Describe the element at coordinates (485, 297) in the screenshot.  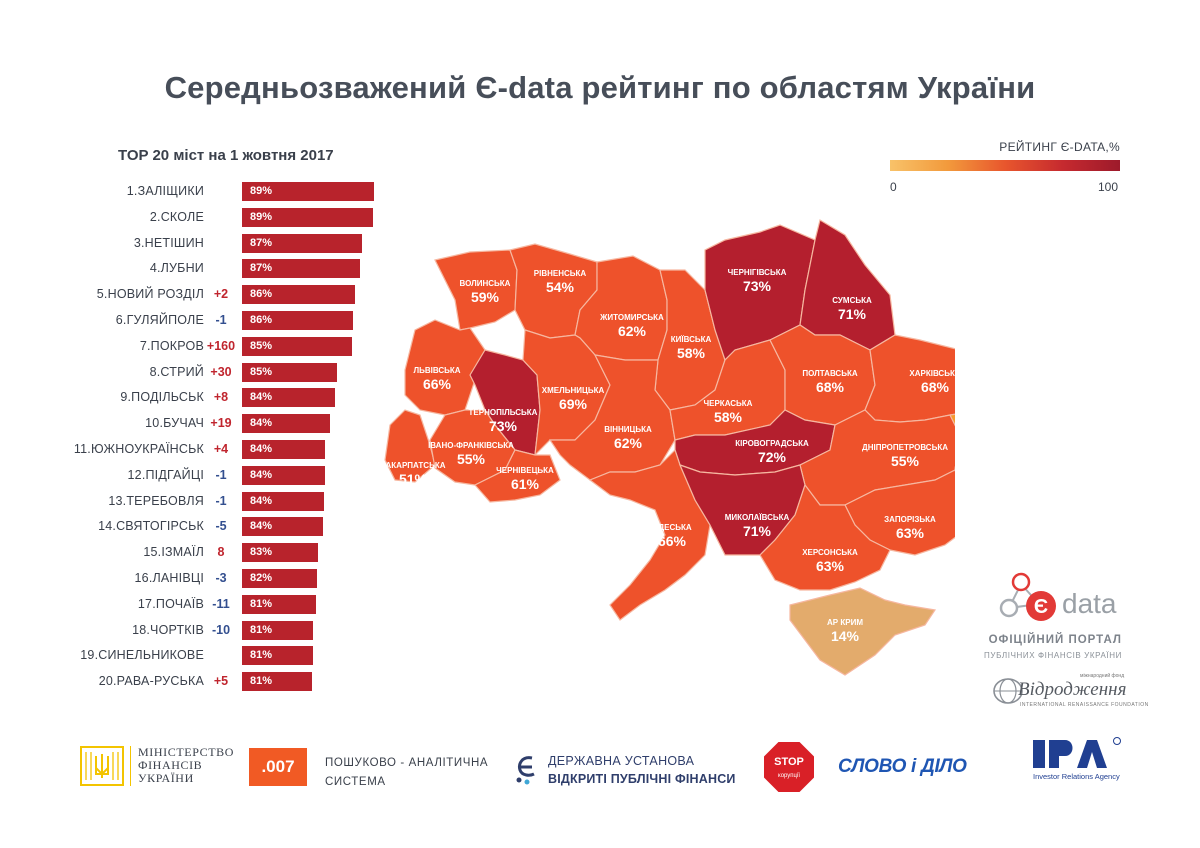
I see `region-value-volyn: 59%` at that location.